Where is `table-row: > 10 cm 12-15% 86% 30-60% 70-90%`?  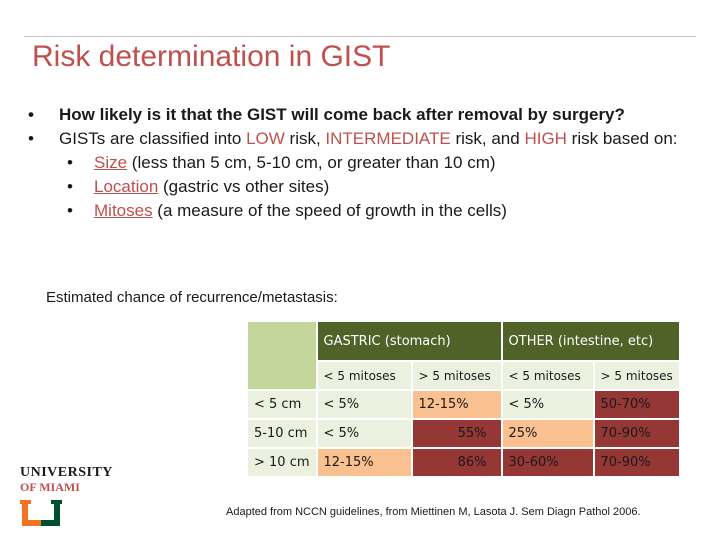
table-row: > 10 cm 12-15% 86% 30-60% 70-90% is located at coordinates (463, 462).